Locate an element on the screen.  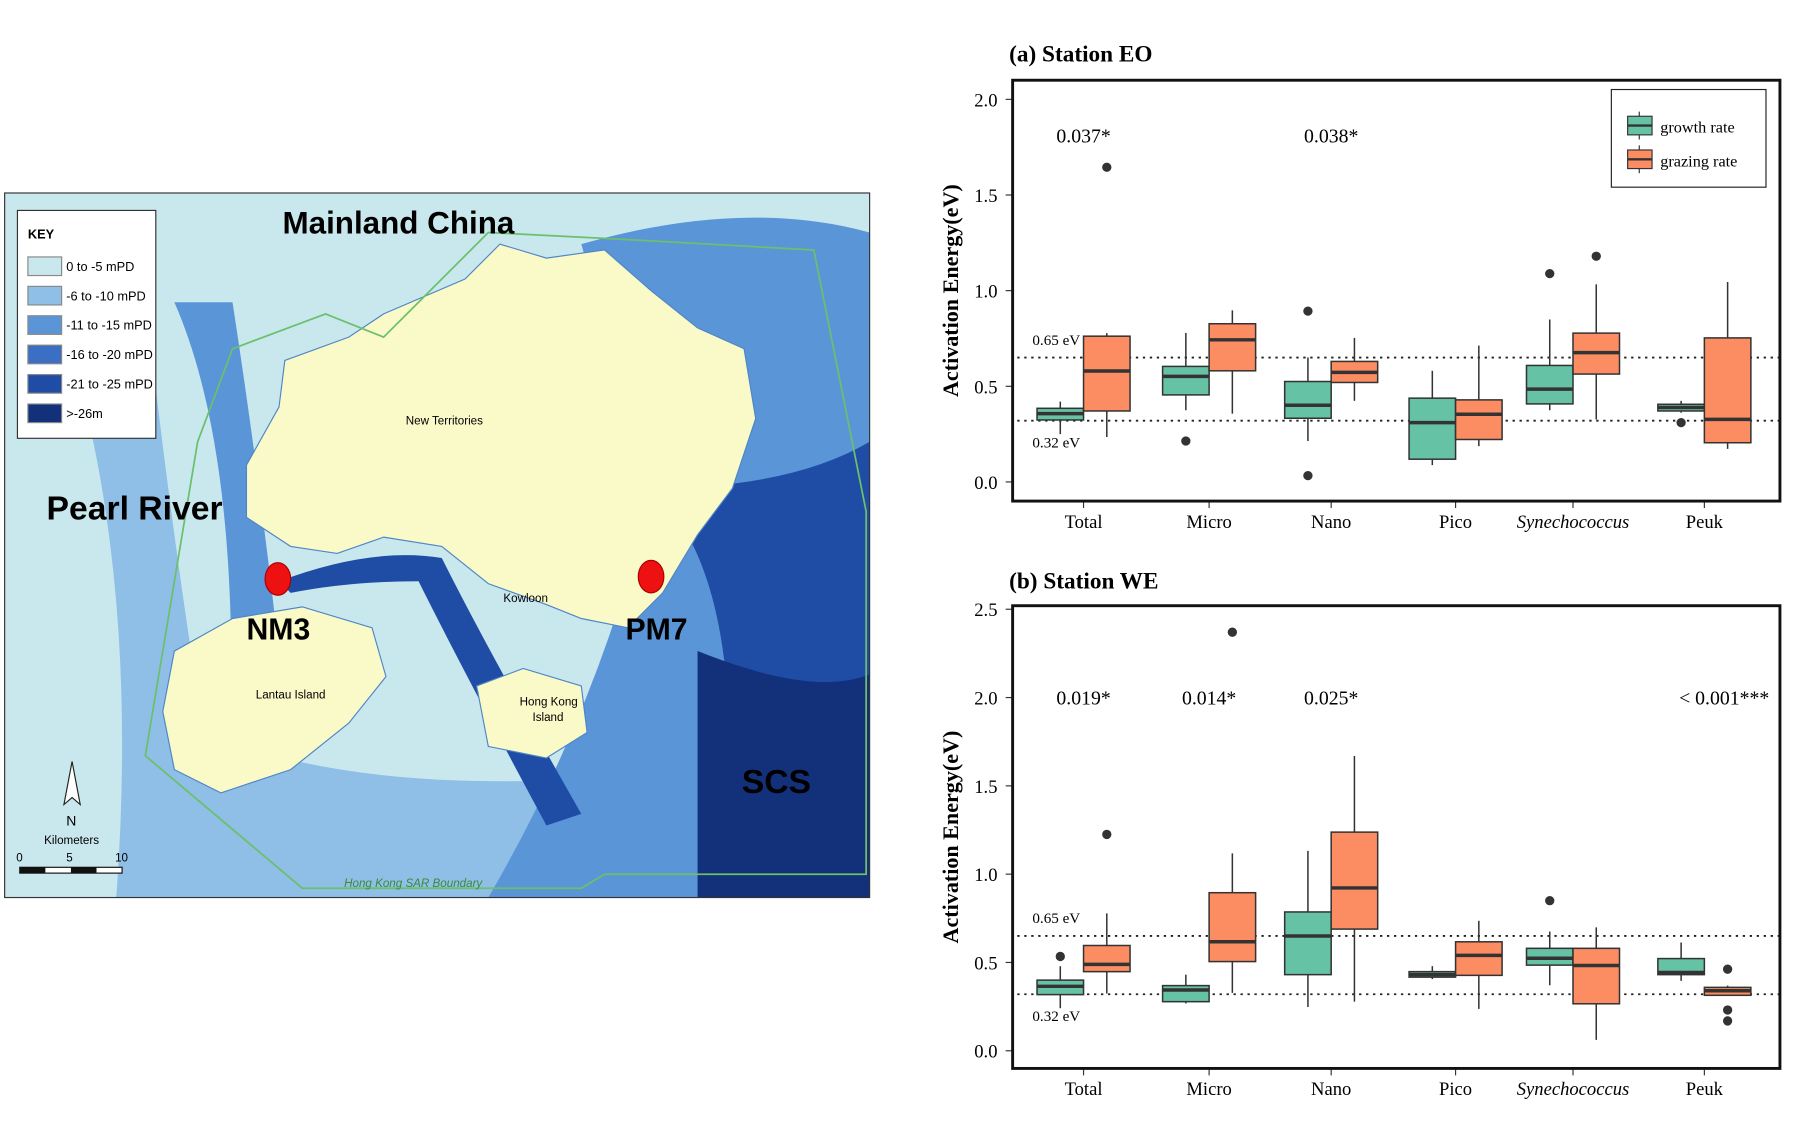
legend-frame is located at coordinates (1688, 138).